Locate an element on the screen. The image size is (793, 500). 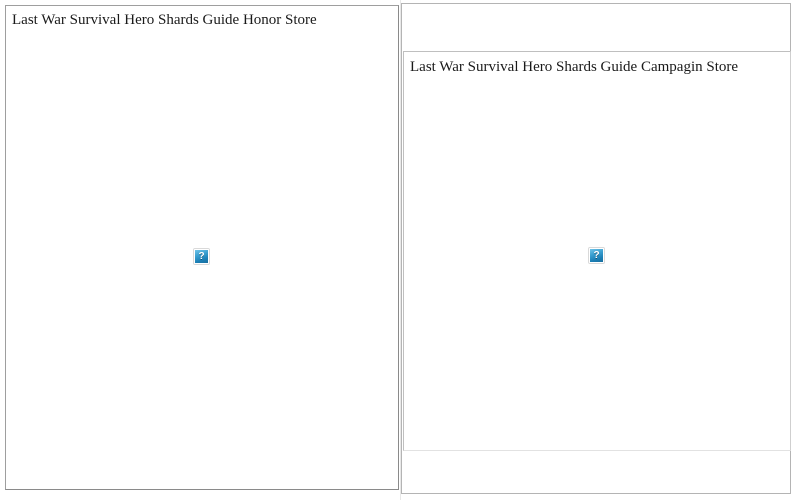
panel-divider is located at coordinates (400, 250).